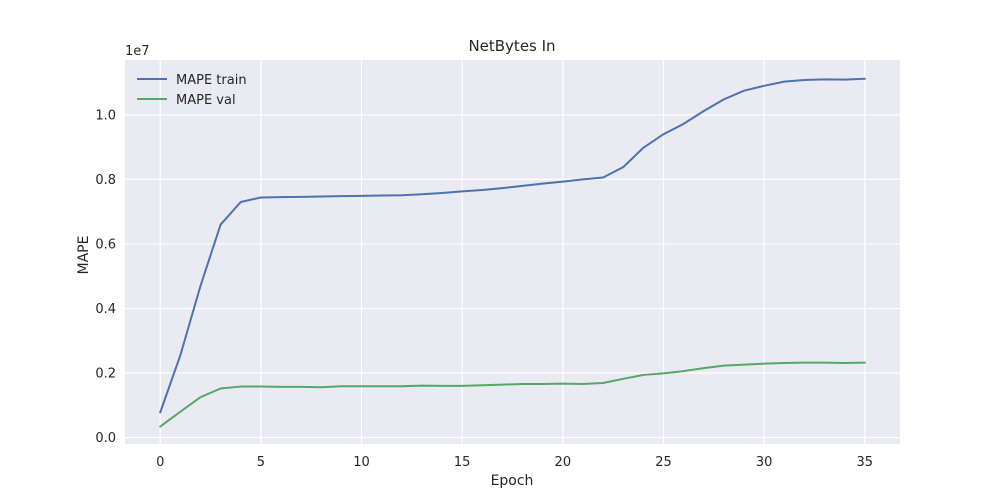 Image resolution: width=1000 pixels, height=500 pixels. What do you see at coordinates (764, 462) in the screenshot?
I see `x-tick-label: 30` at bounding box center [764, 462].